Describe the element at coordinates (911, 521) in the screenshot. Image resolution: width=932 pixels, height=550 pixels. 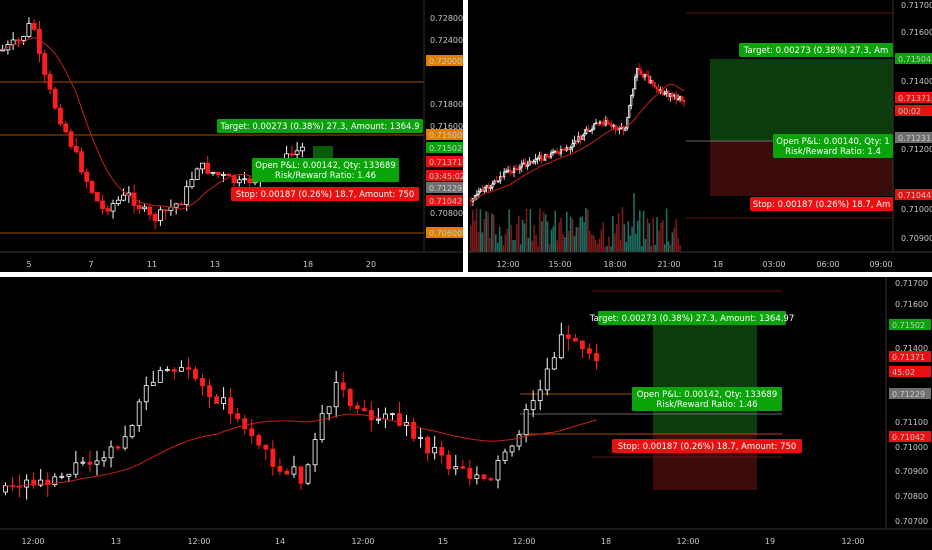
I see `price-axis-label: 0.70700` at that location.